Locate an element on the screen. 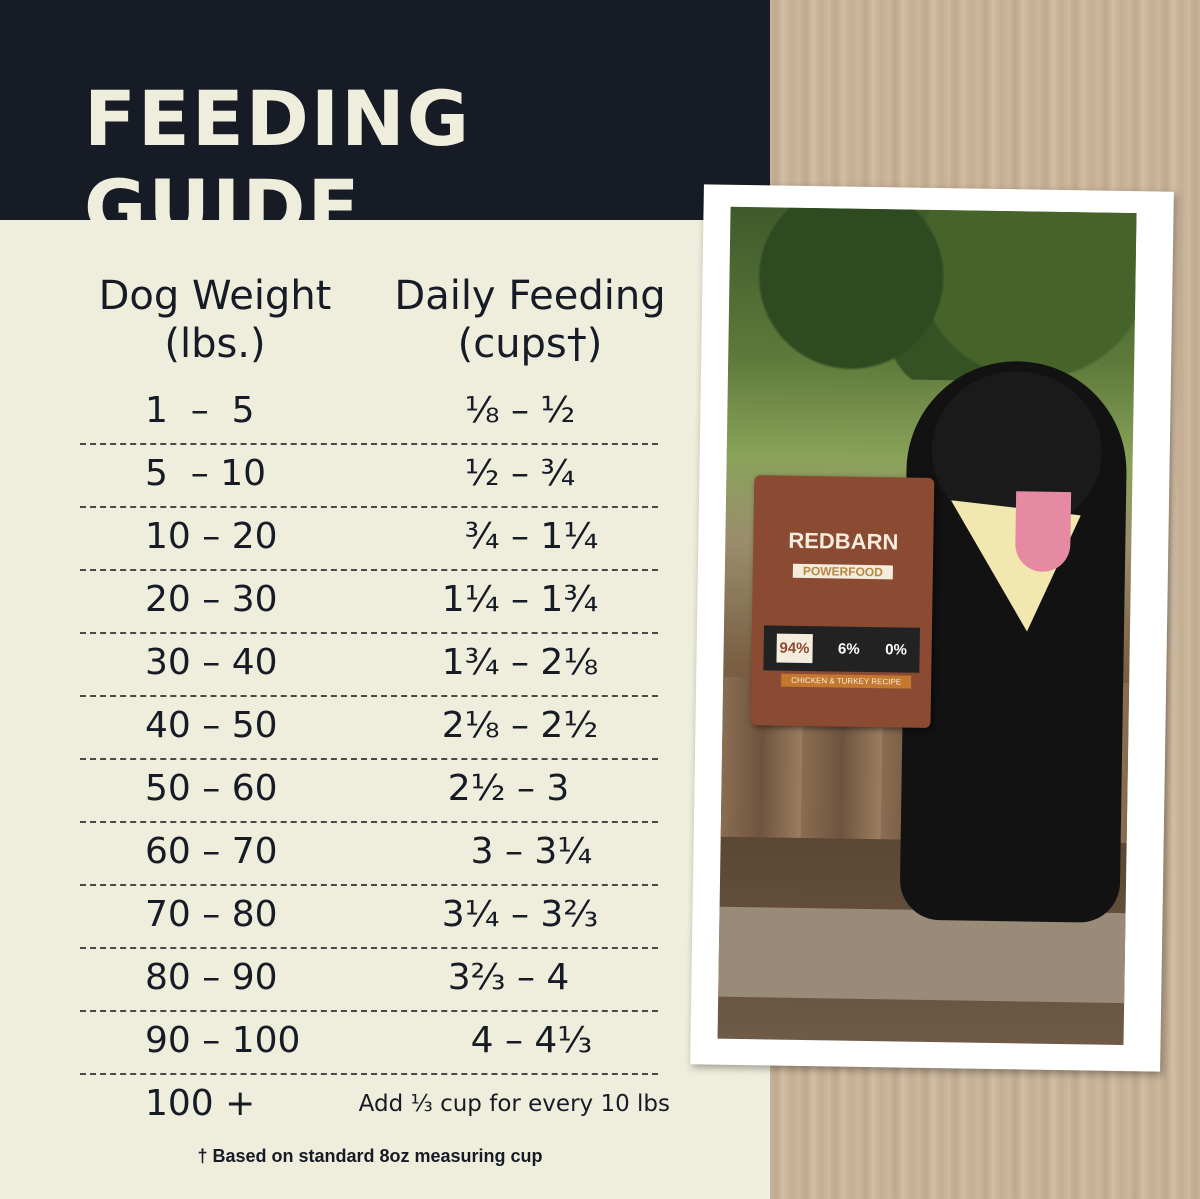  weight-cell: 60 – 70 is located at coordinates (211, 851).